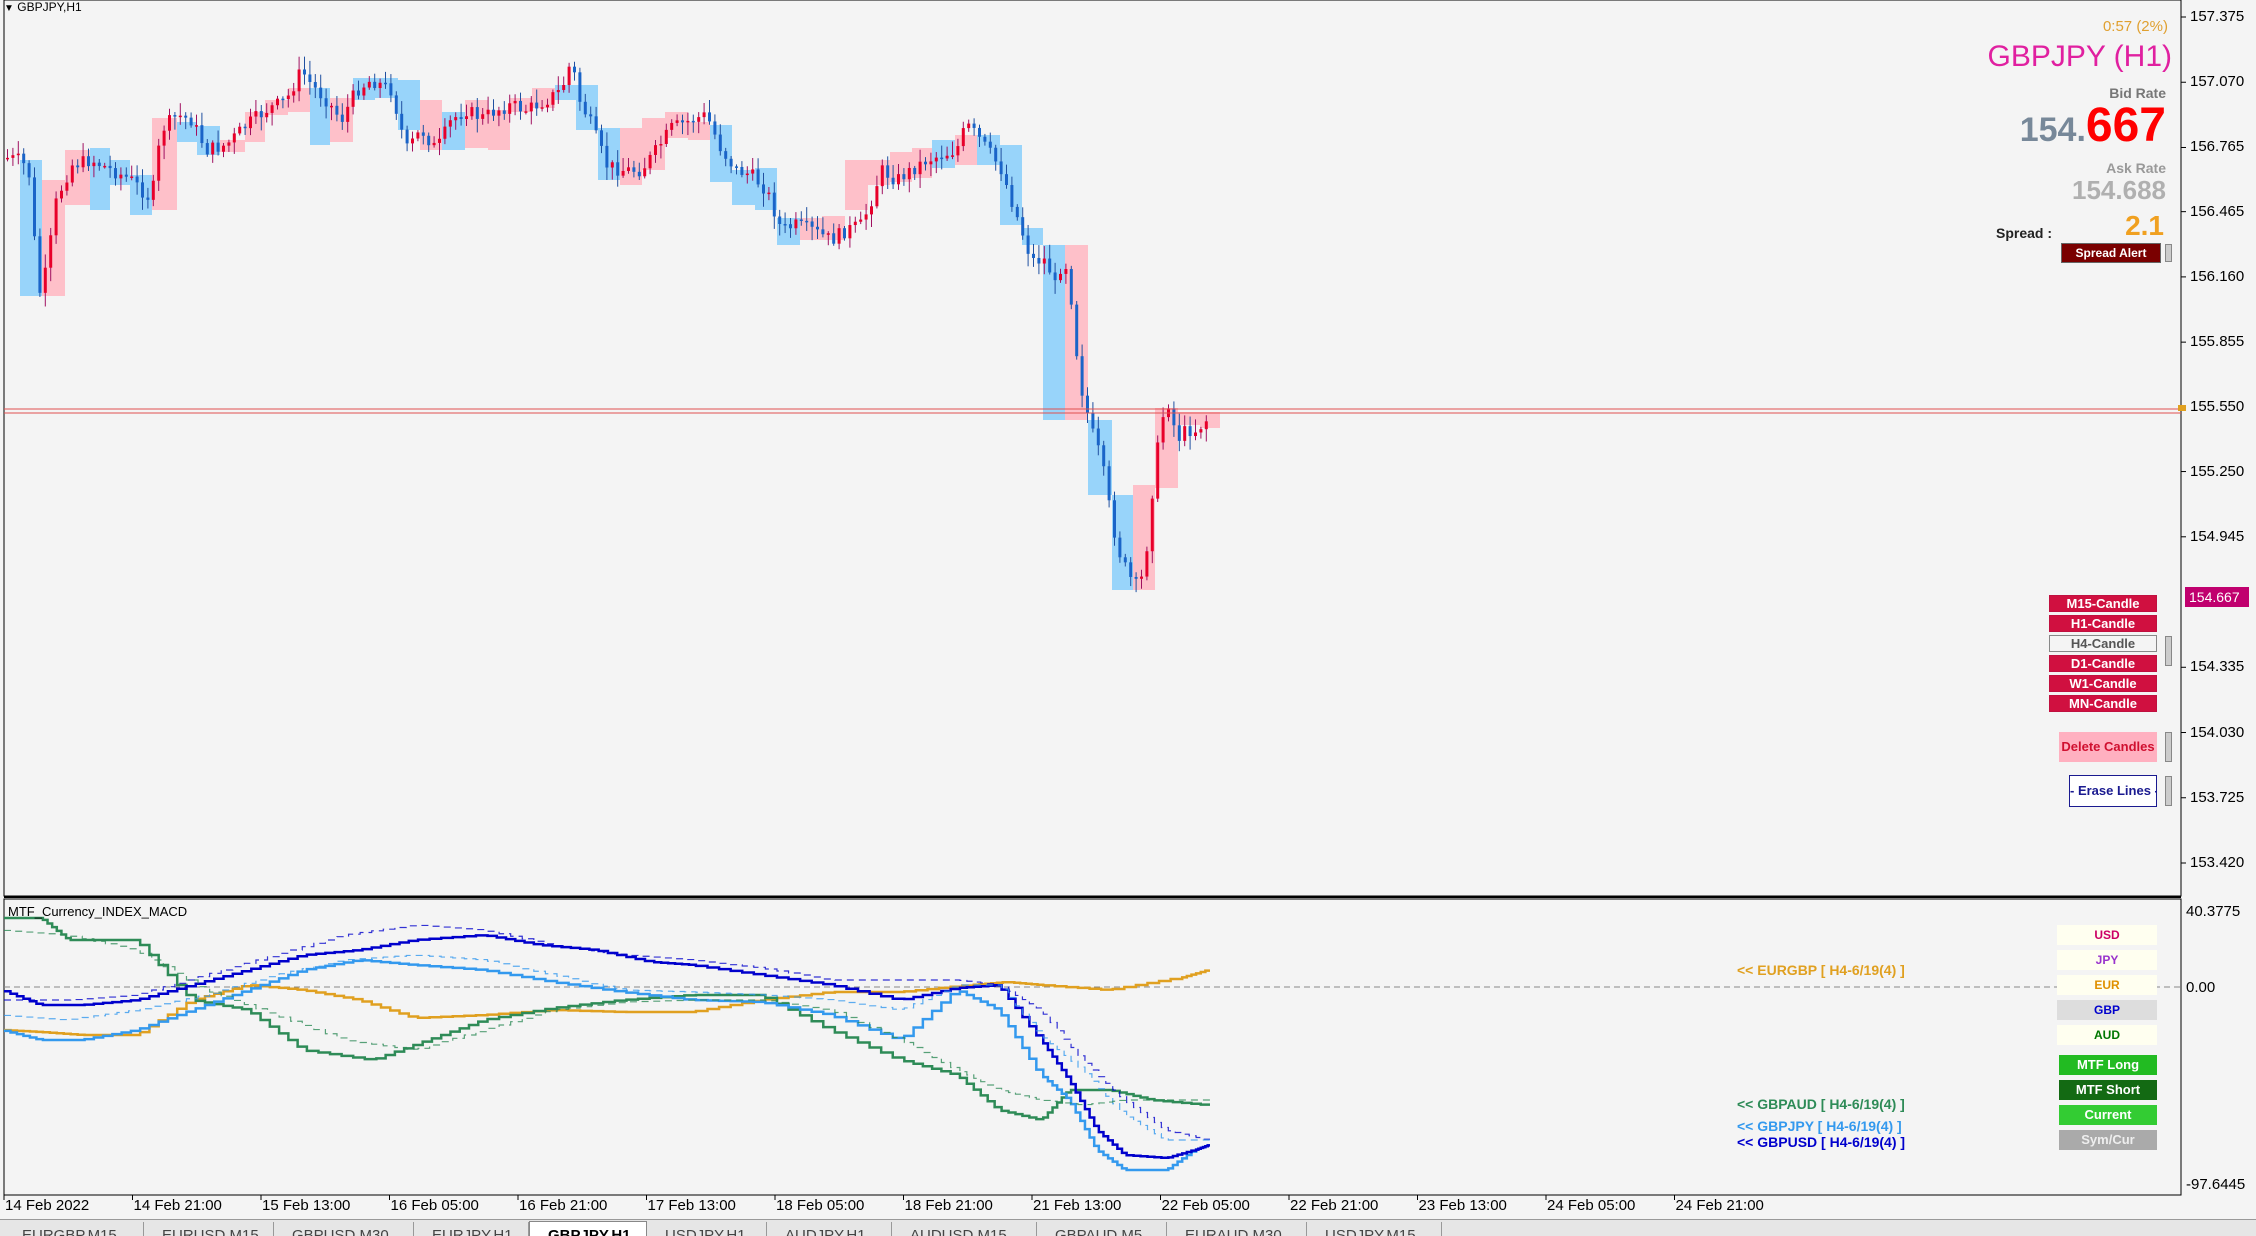 Image resolution: width=2256 pixels, height=1236 pixels. I want to click on erase-lines-handle, so click(2168, 791).